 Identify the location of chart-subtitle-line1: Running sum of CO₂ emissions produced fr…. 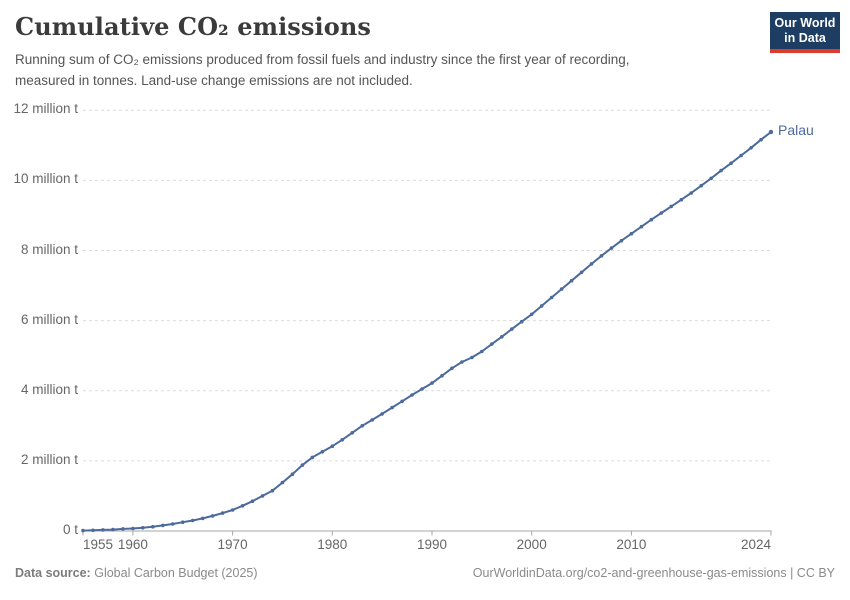
(322, 59).